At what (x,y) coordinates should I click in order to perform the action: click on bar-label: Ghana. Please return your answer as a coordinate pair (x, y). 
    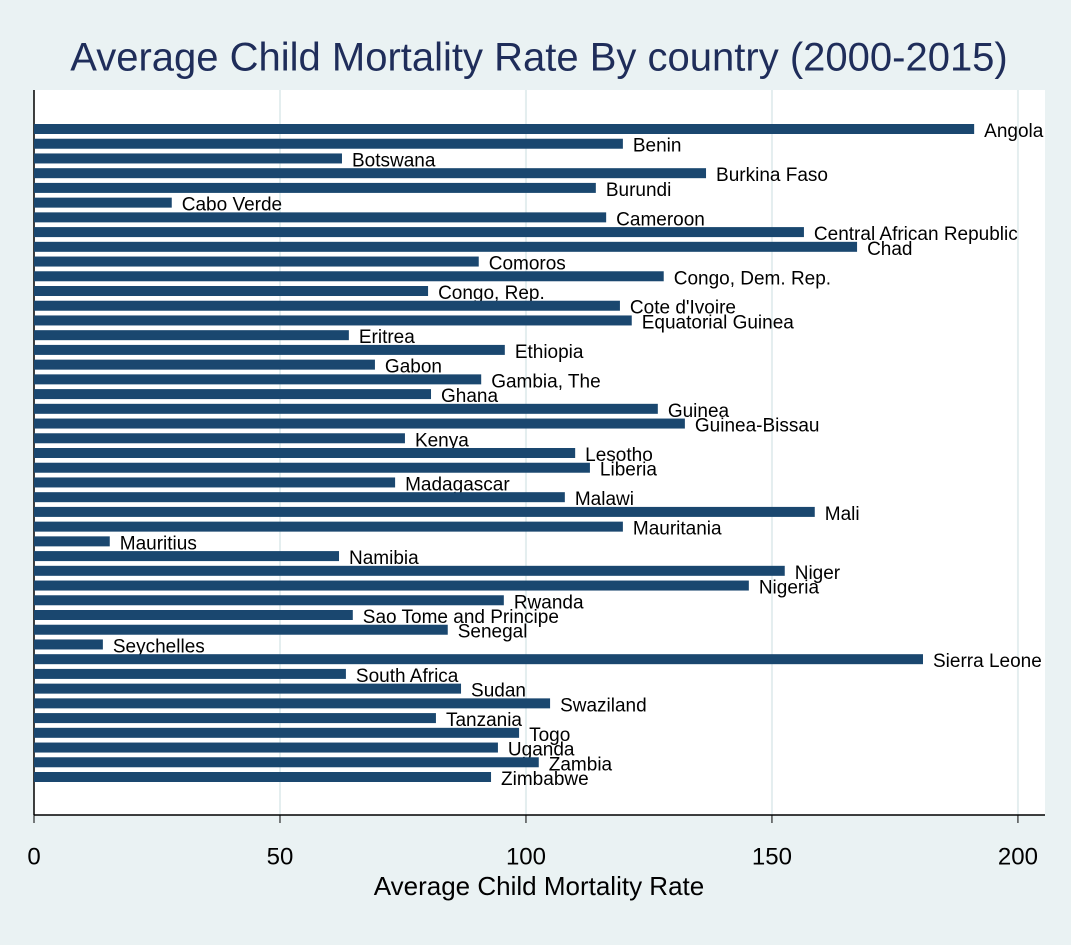
    Looking at the image, I should click on (469, 396).